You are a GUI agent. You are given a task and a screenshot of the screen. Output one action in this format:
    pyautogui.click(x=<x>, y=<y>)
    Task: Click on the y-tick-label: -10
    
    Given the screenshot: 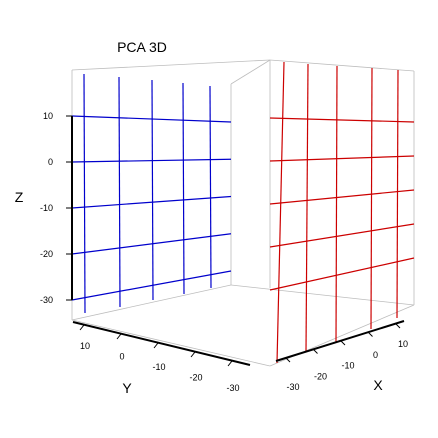 What is the action you would take?
    pyautogui.click(x=158, y=367)
    